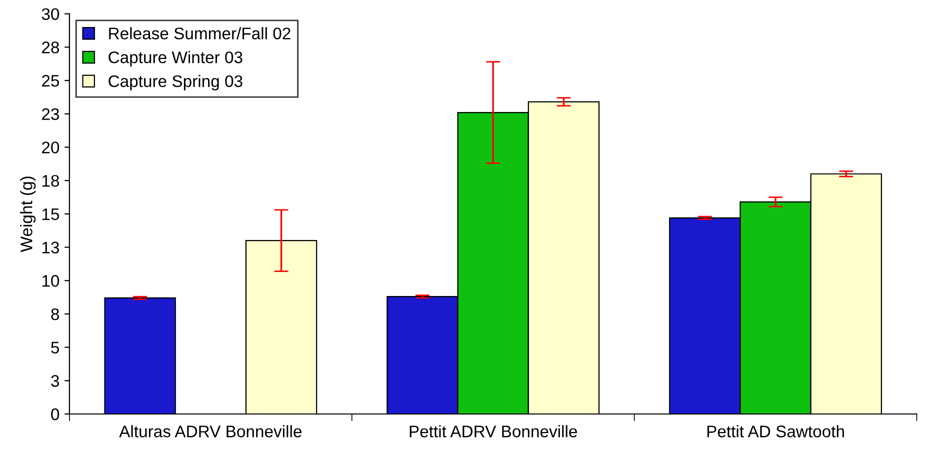  Describe the element at coordinates (55, 381) in the screenshot. I see `y-tick-label: 3` at that location.